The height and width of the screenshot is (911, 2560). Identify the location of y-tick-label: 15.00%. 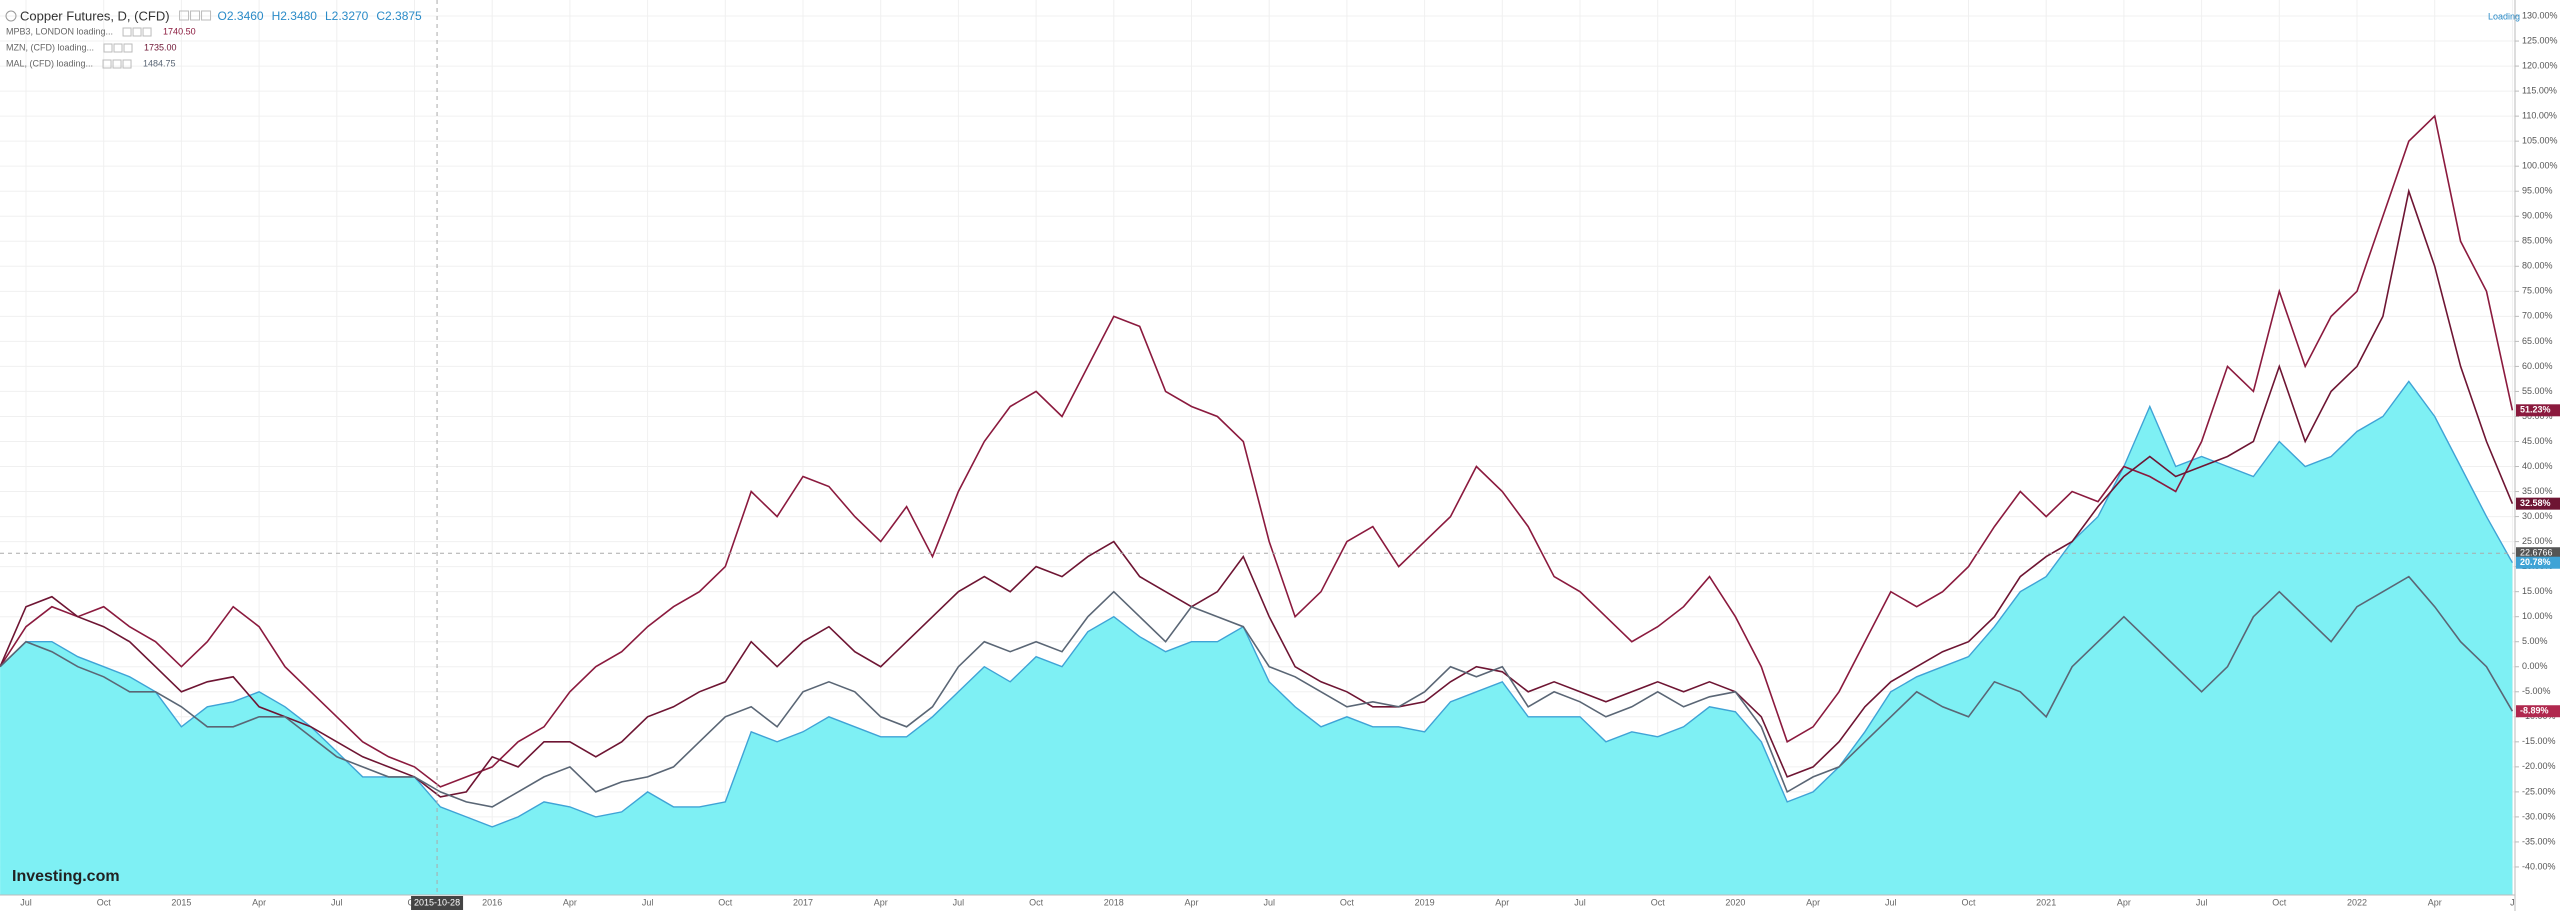
(2537, 591).